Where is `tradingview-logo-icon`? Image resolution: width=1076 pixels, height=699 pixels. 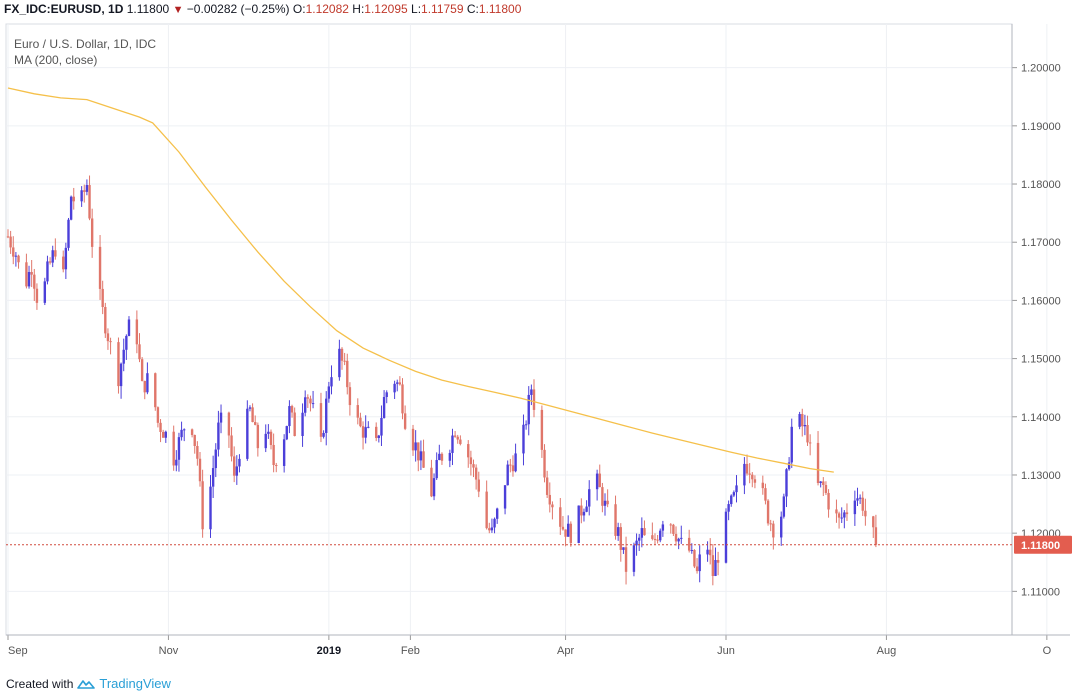 tradingview-logo-icon is located at coordinates (86, 684).